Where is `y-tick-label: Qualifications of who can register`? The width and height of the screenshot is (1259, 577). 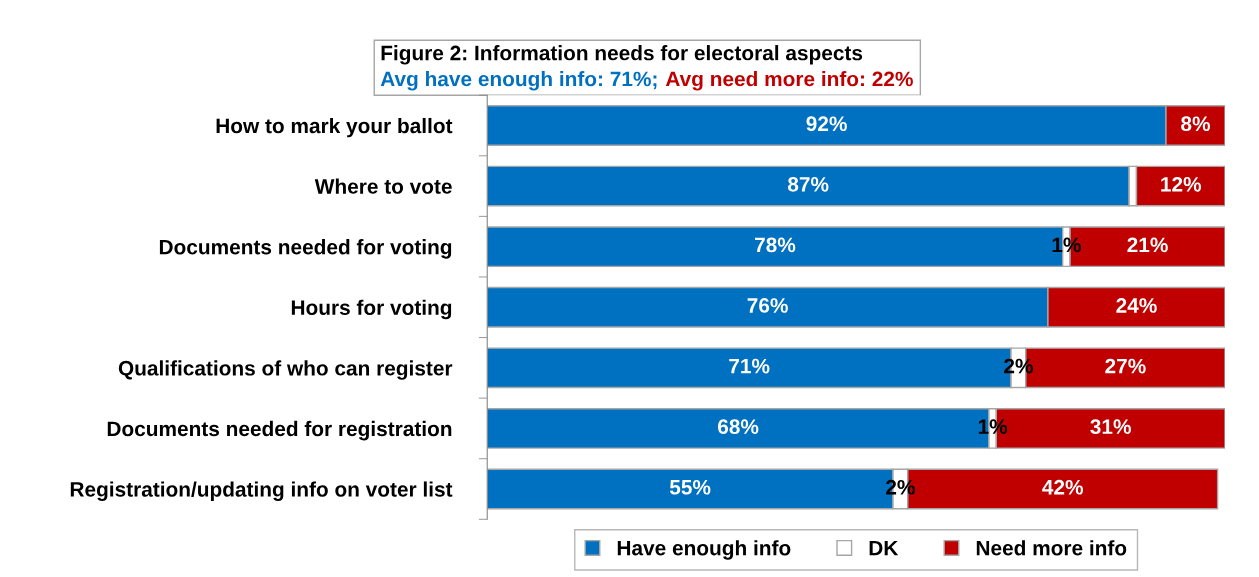
y-tick-label: Qualifications of who can register is located at coordinates (285, 370).